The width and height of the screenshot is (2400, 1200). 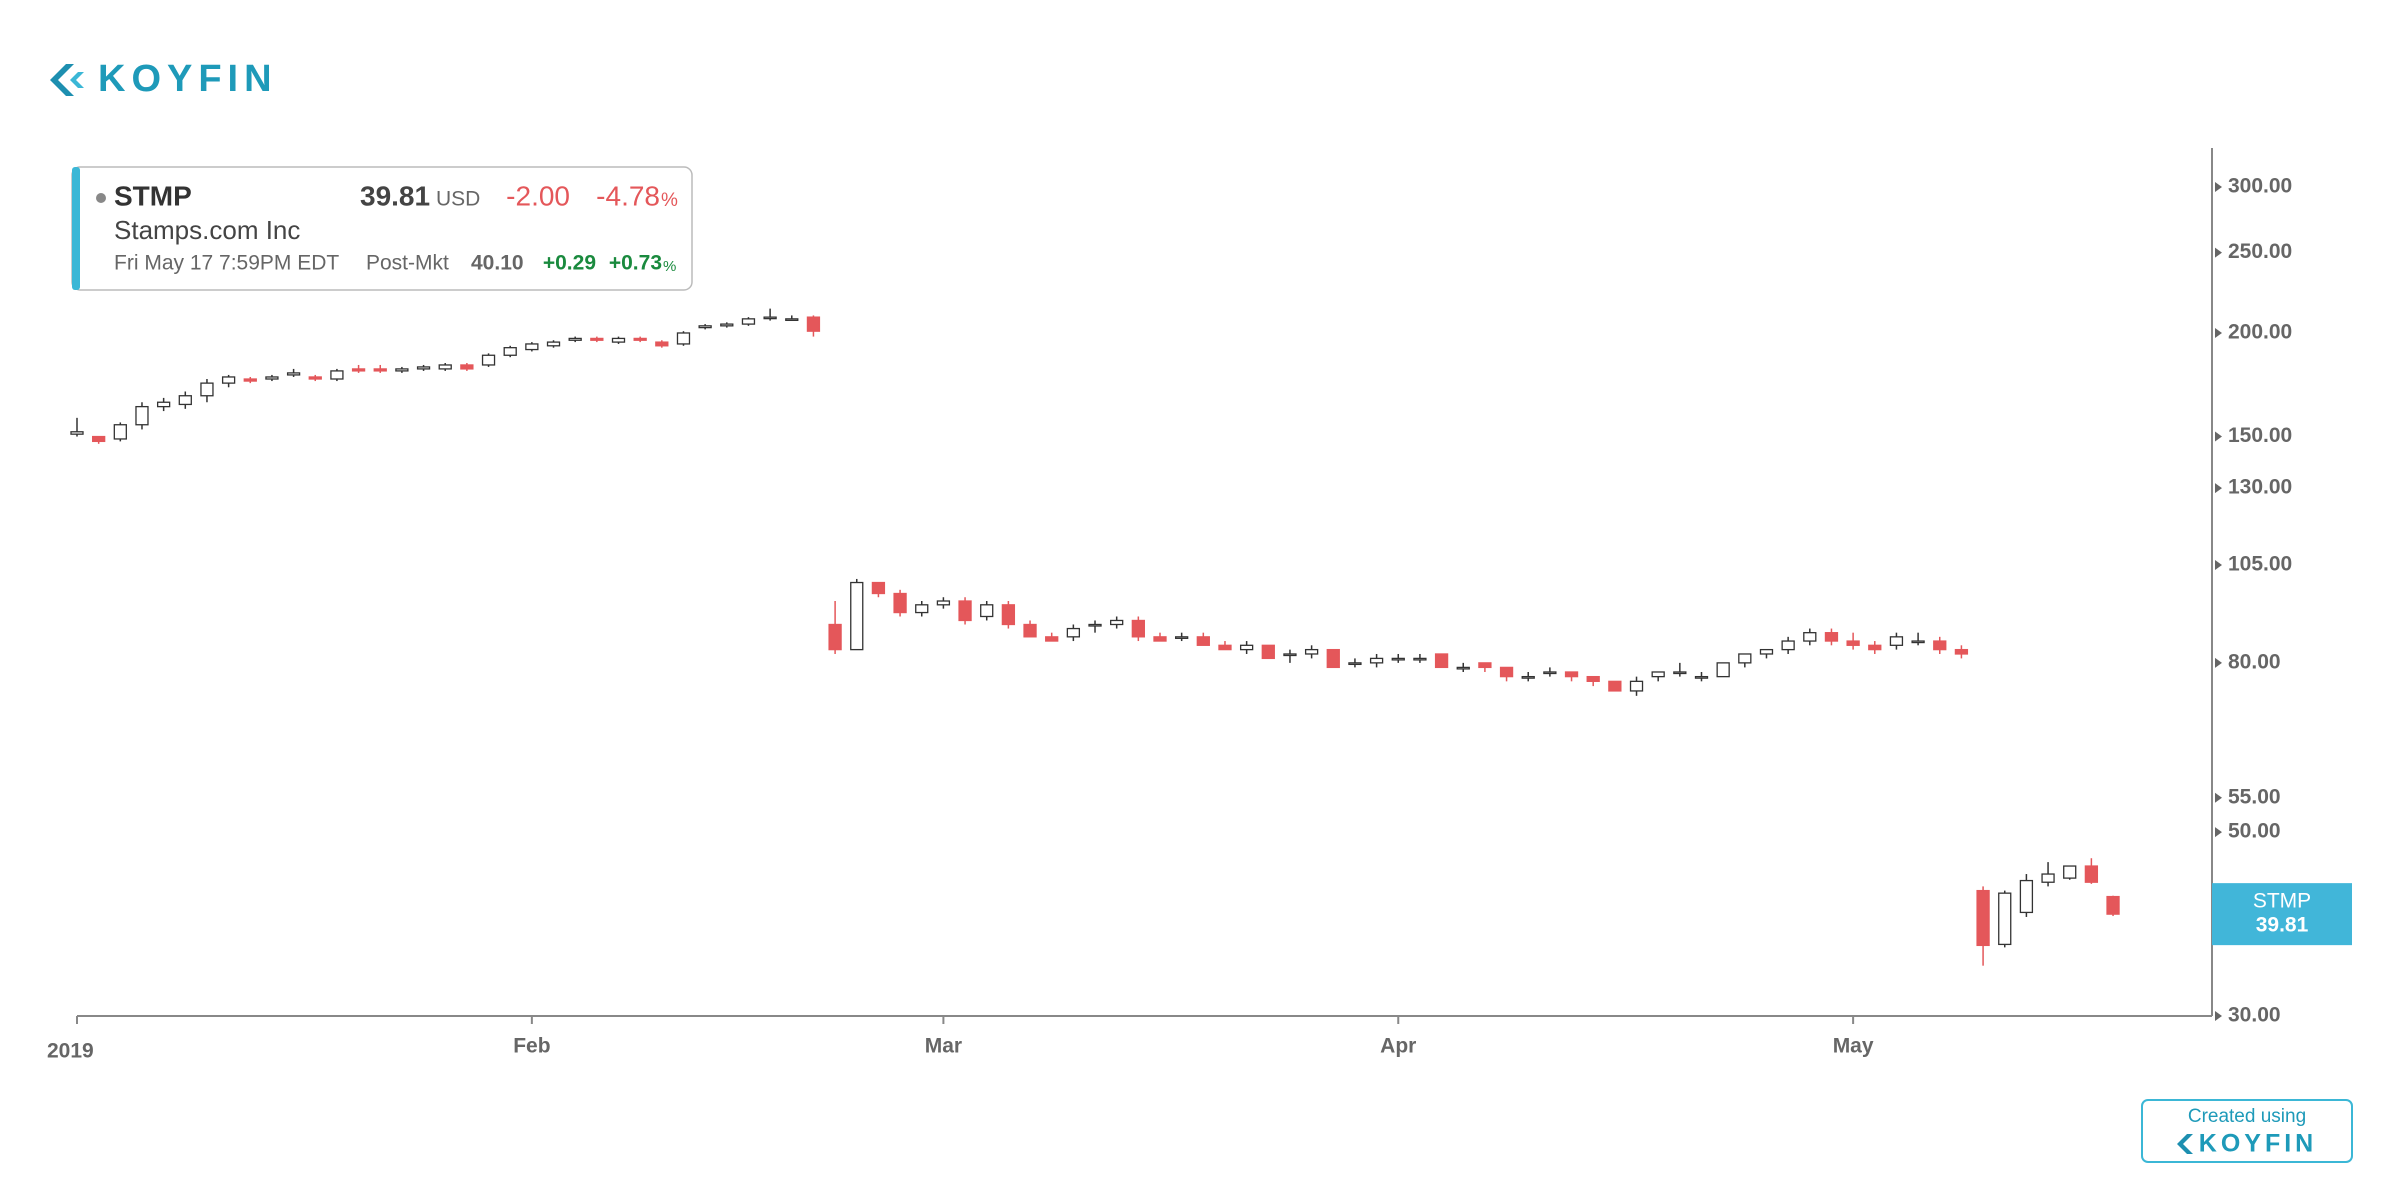 What do you see at coordinates (407, 263) in the screenshot?
I see `session: Post-Mkt` at bounding box center [407, 263].